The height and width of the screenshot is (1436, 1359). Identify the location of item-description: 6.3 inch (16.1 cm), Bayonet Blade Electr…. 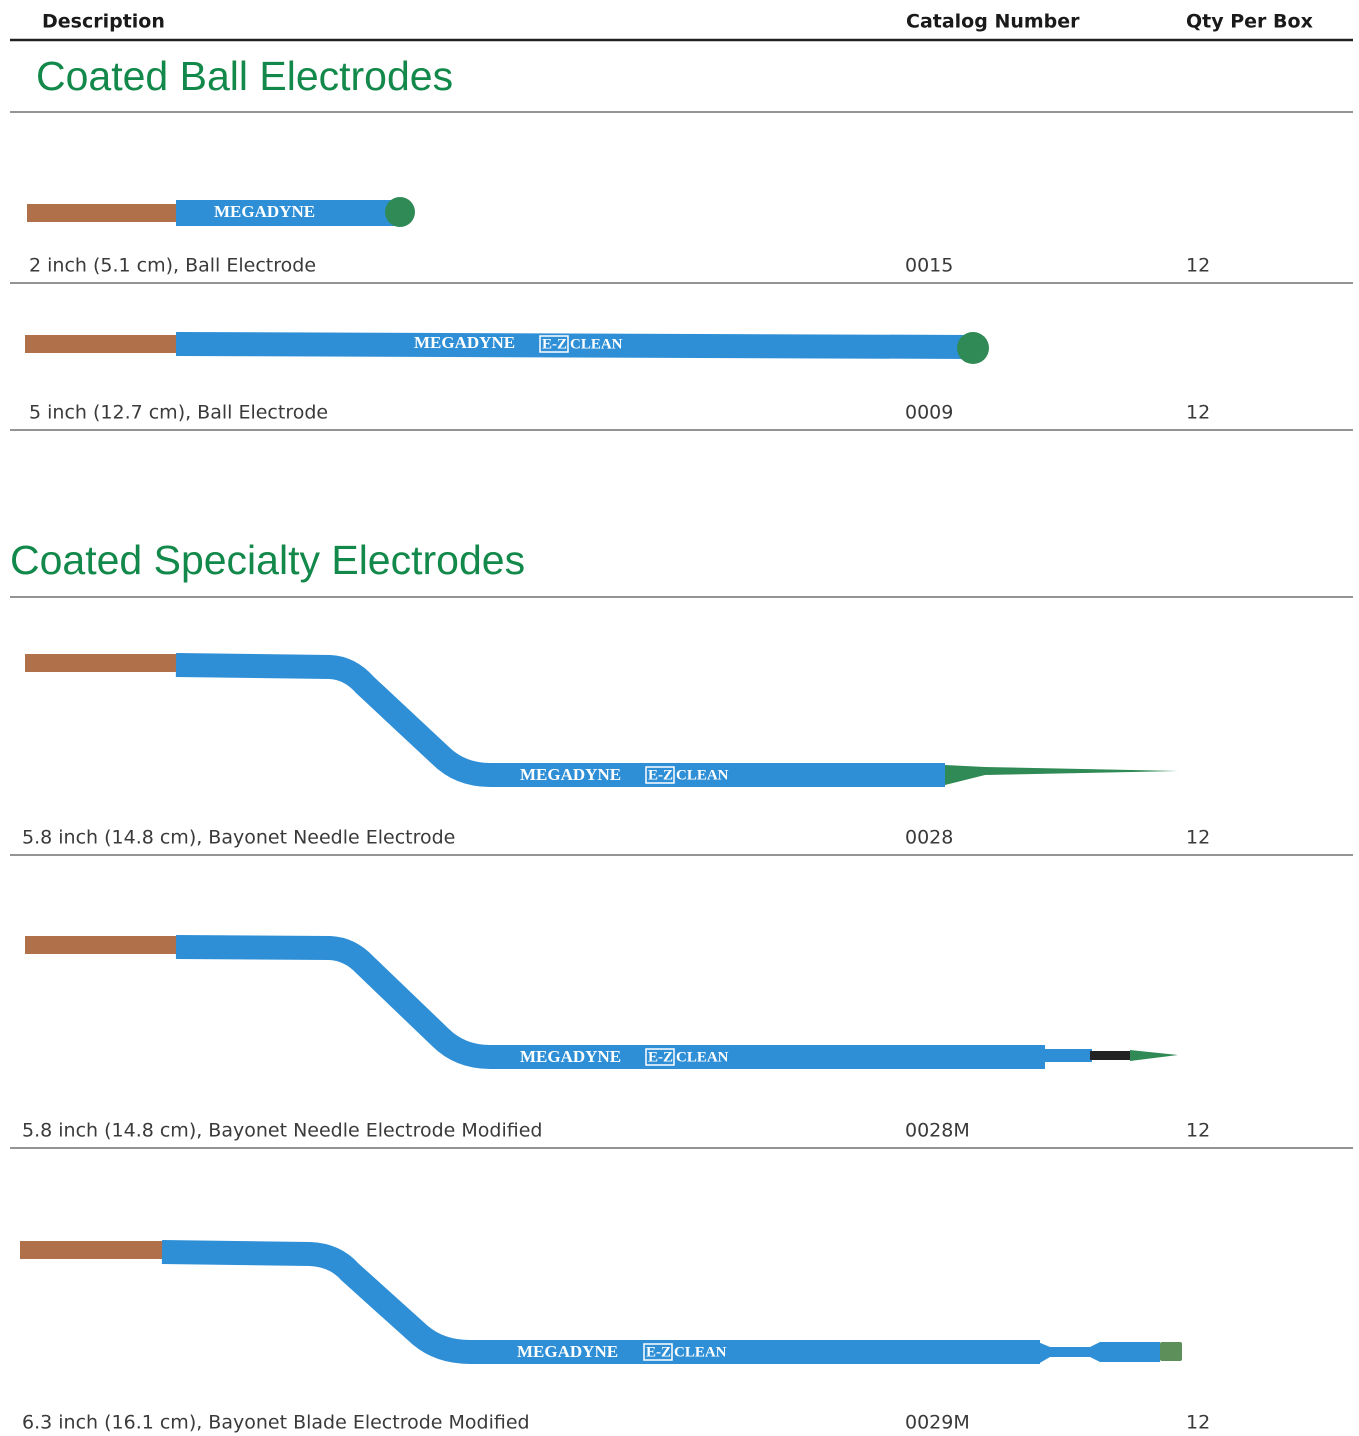
(276, 1423).